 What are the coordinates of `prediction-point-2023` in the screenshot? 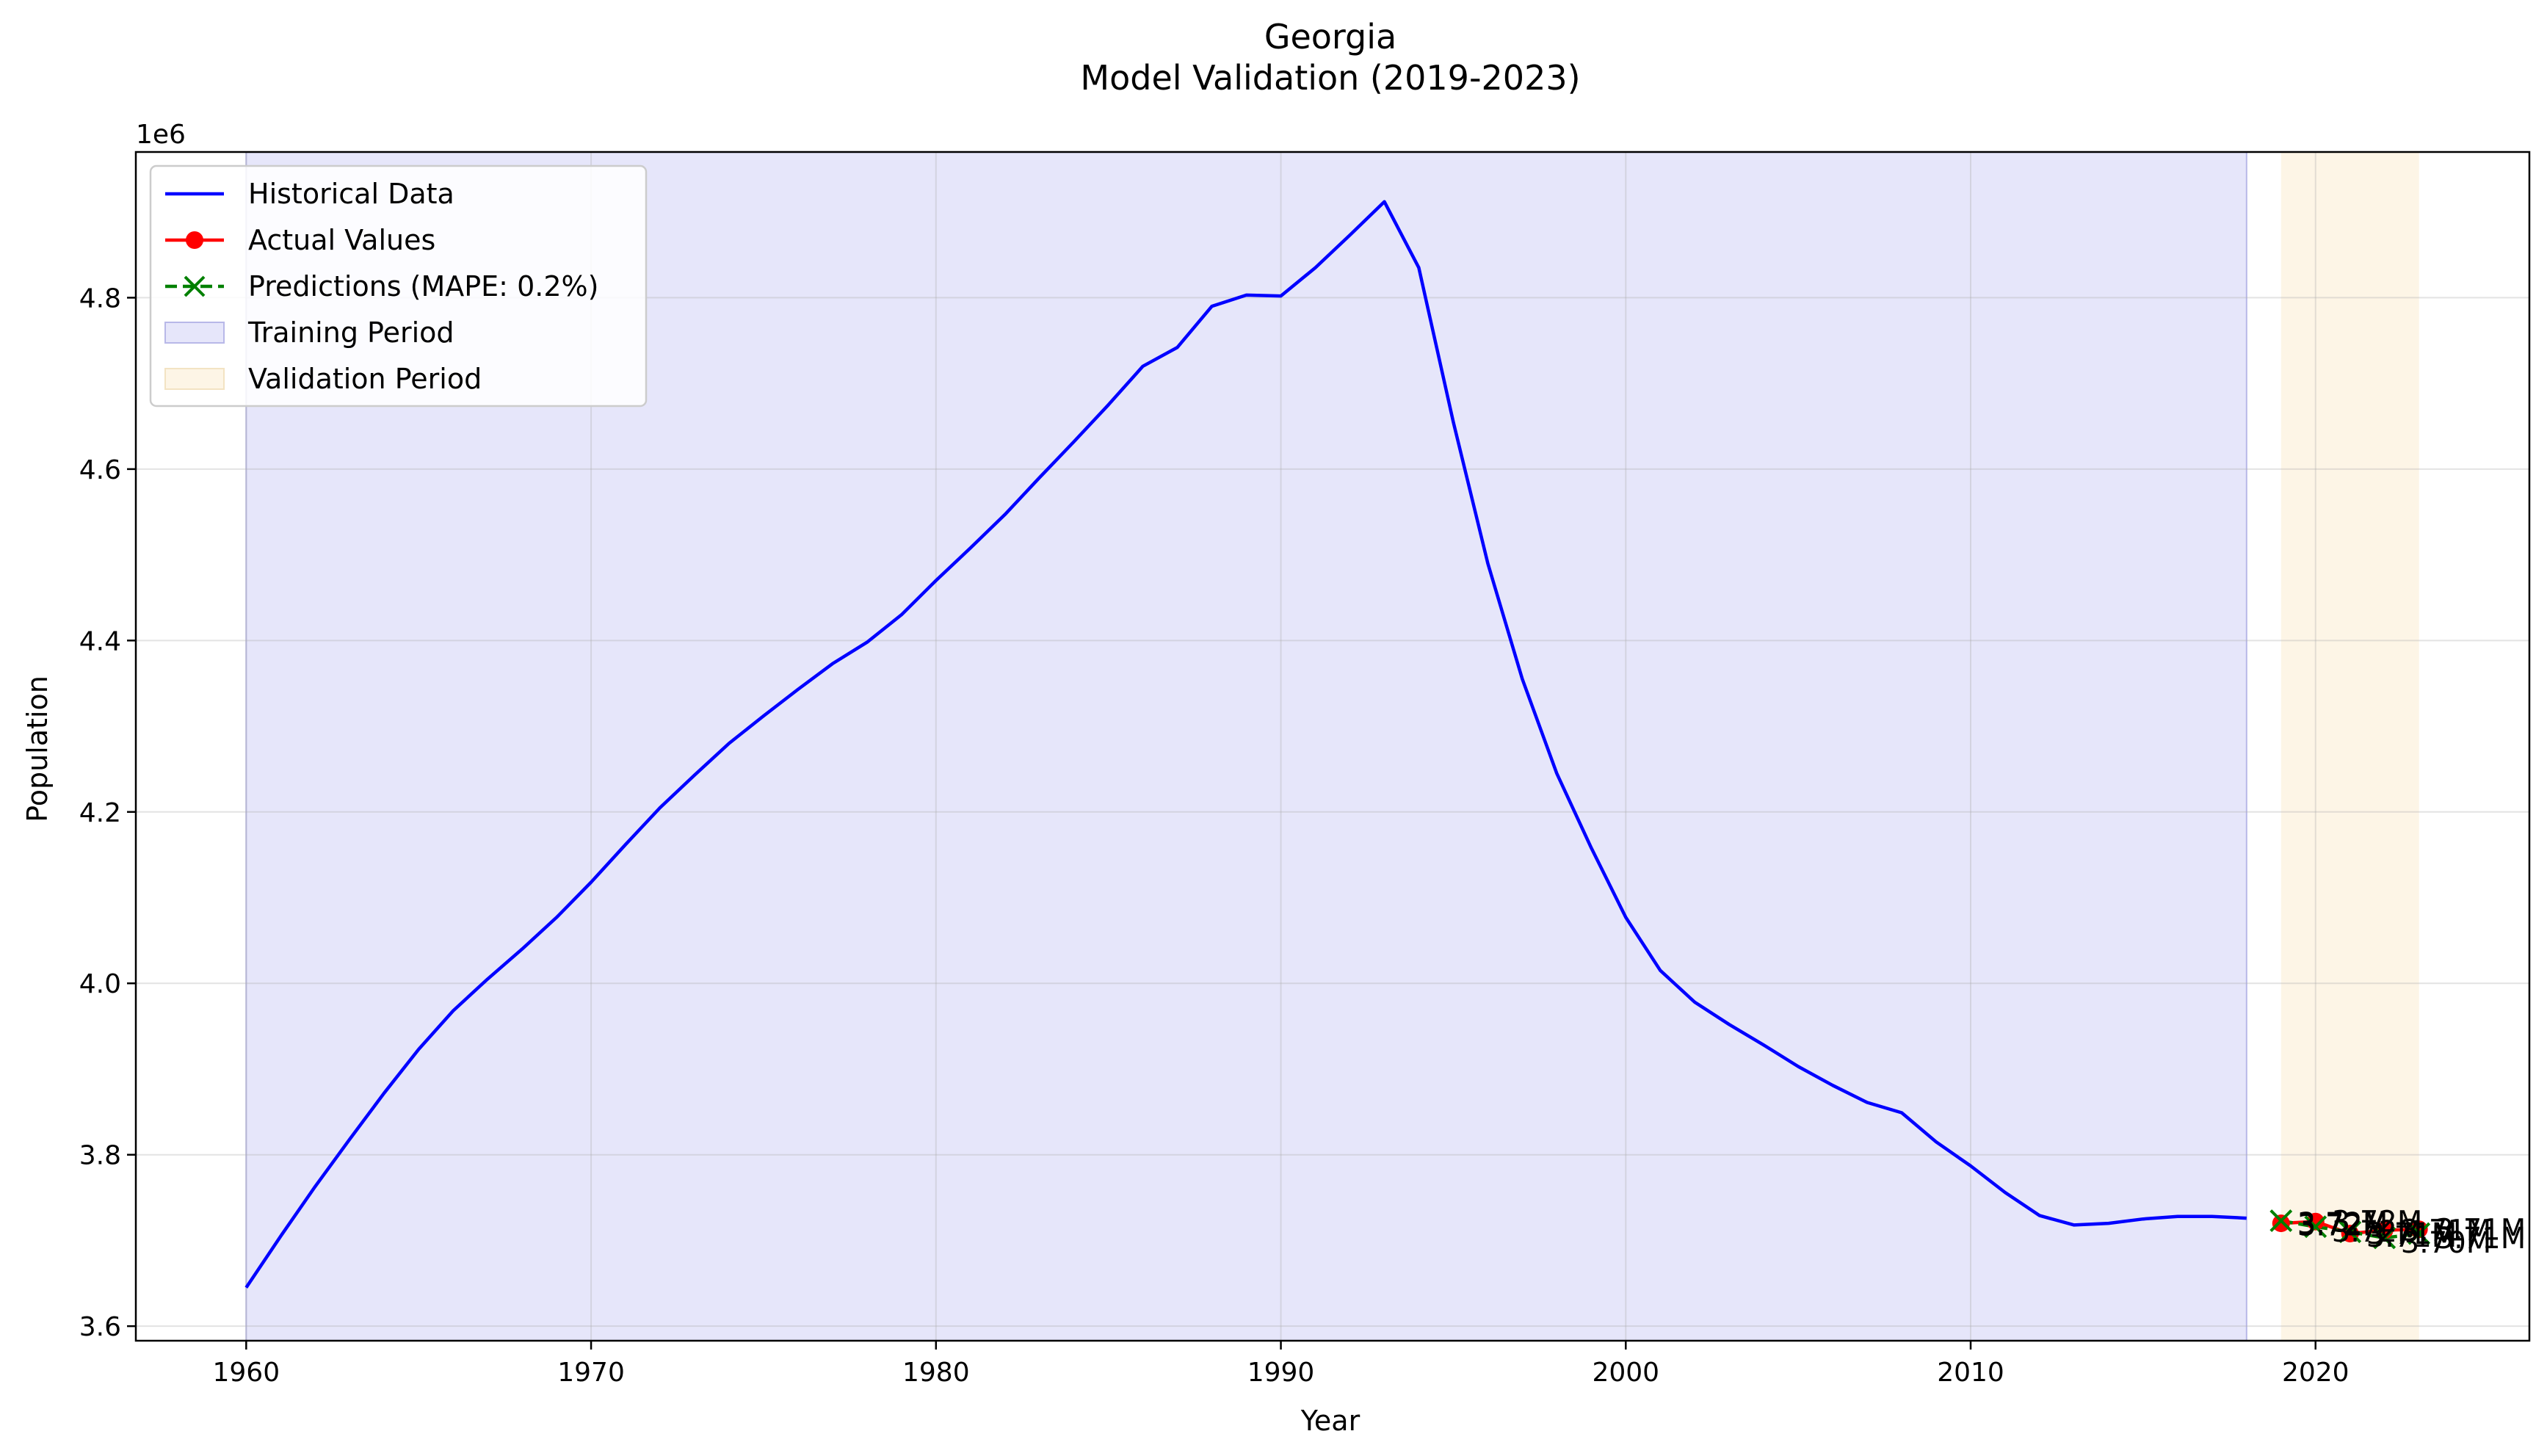 It's located at (2419, 1233).